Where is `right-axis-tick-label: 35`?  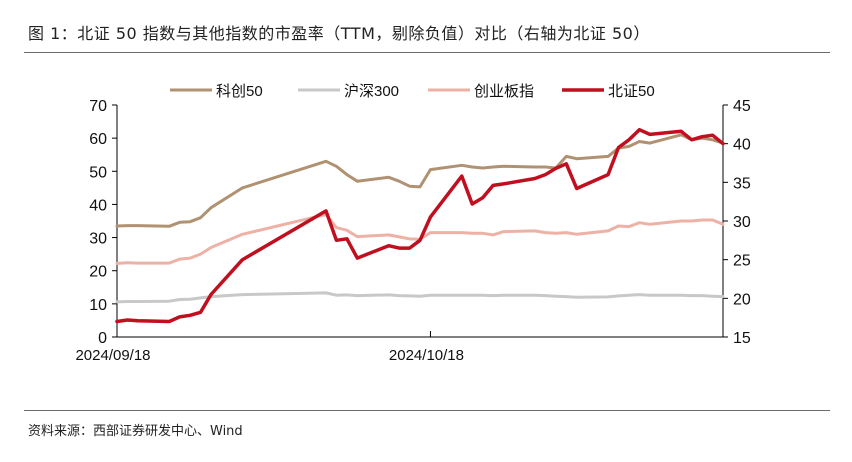 right-axis-tick-label: 35 is located at coordinates (742, 183).